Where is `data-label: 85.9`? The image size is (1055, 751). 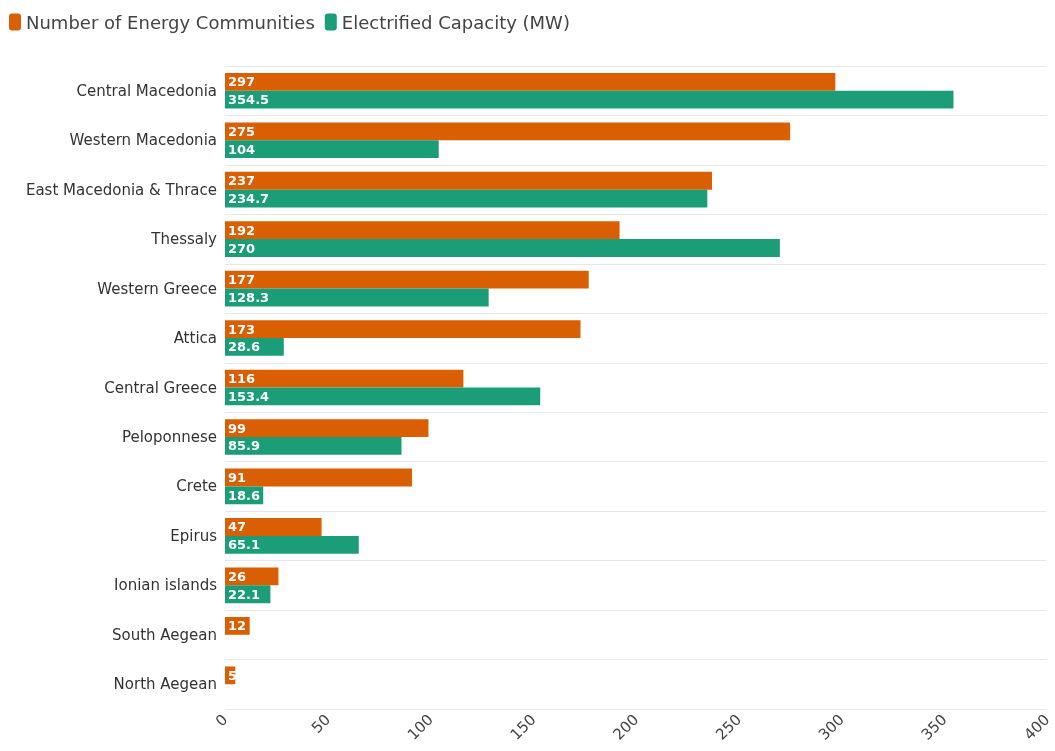 data-label: 85.9 is located at coordinates (244, 446).